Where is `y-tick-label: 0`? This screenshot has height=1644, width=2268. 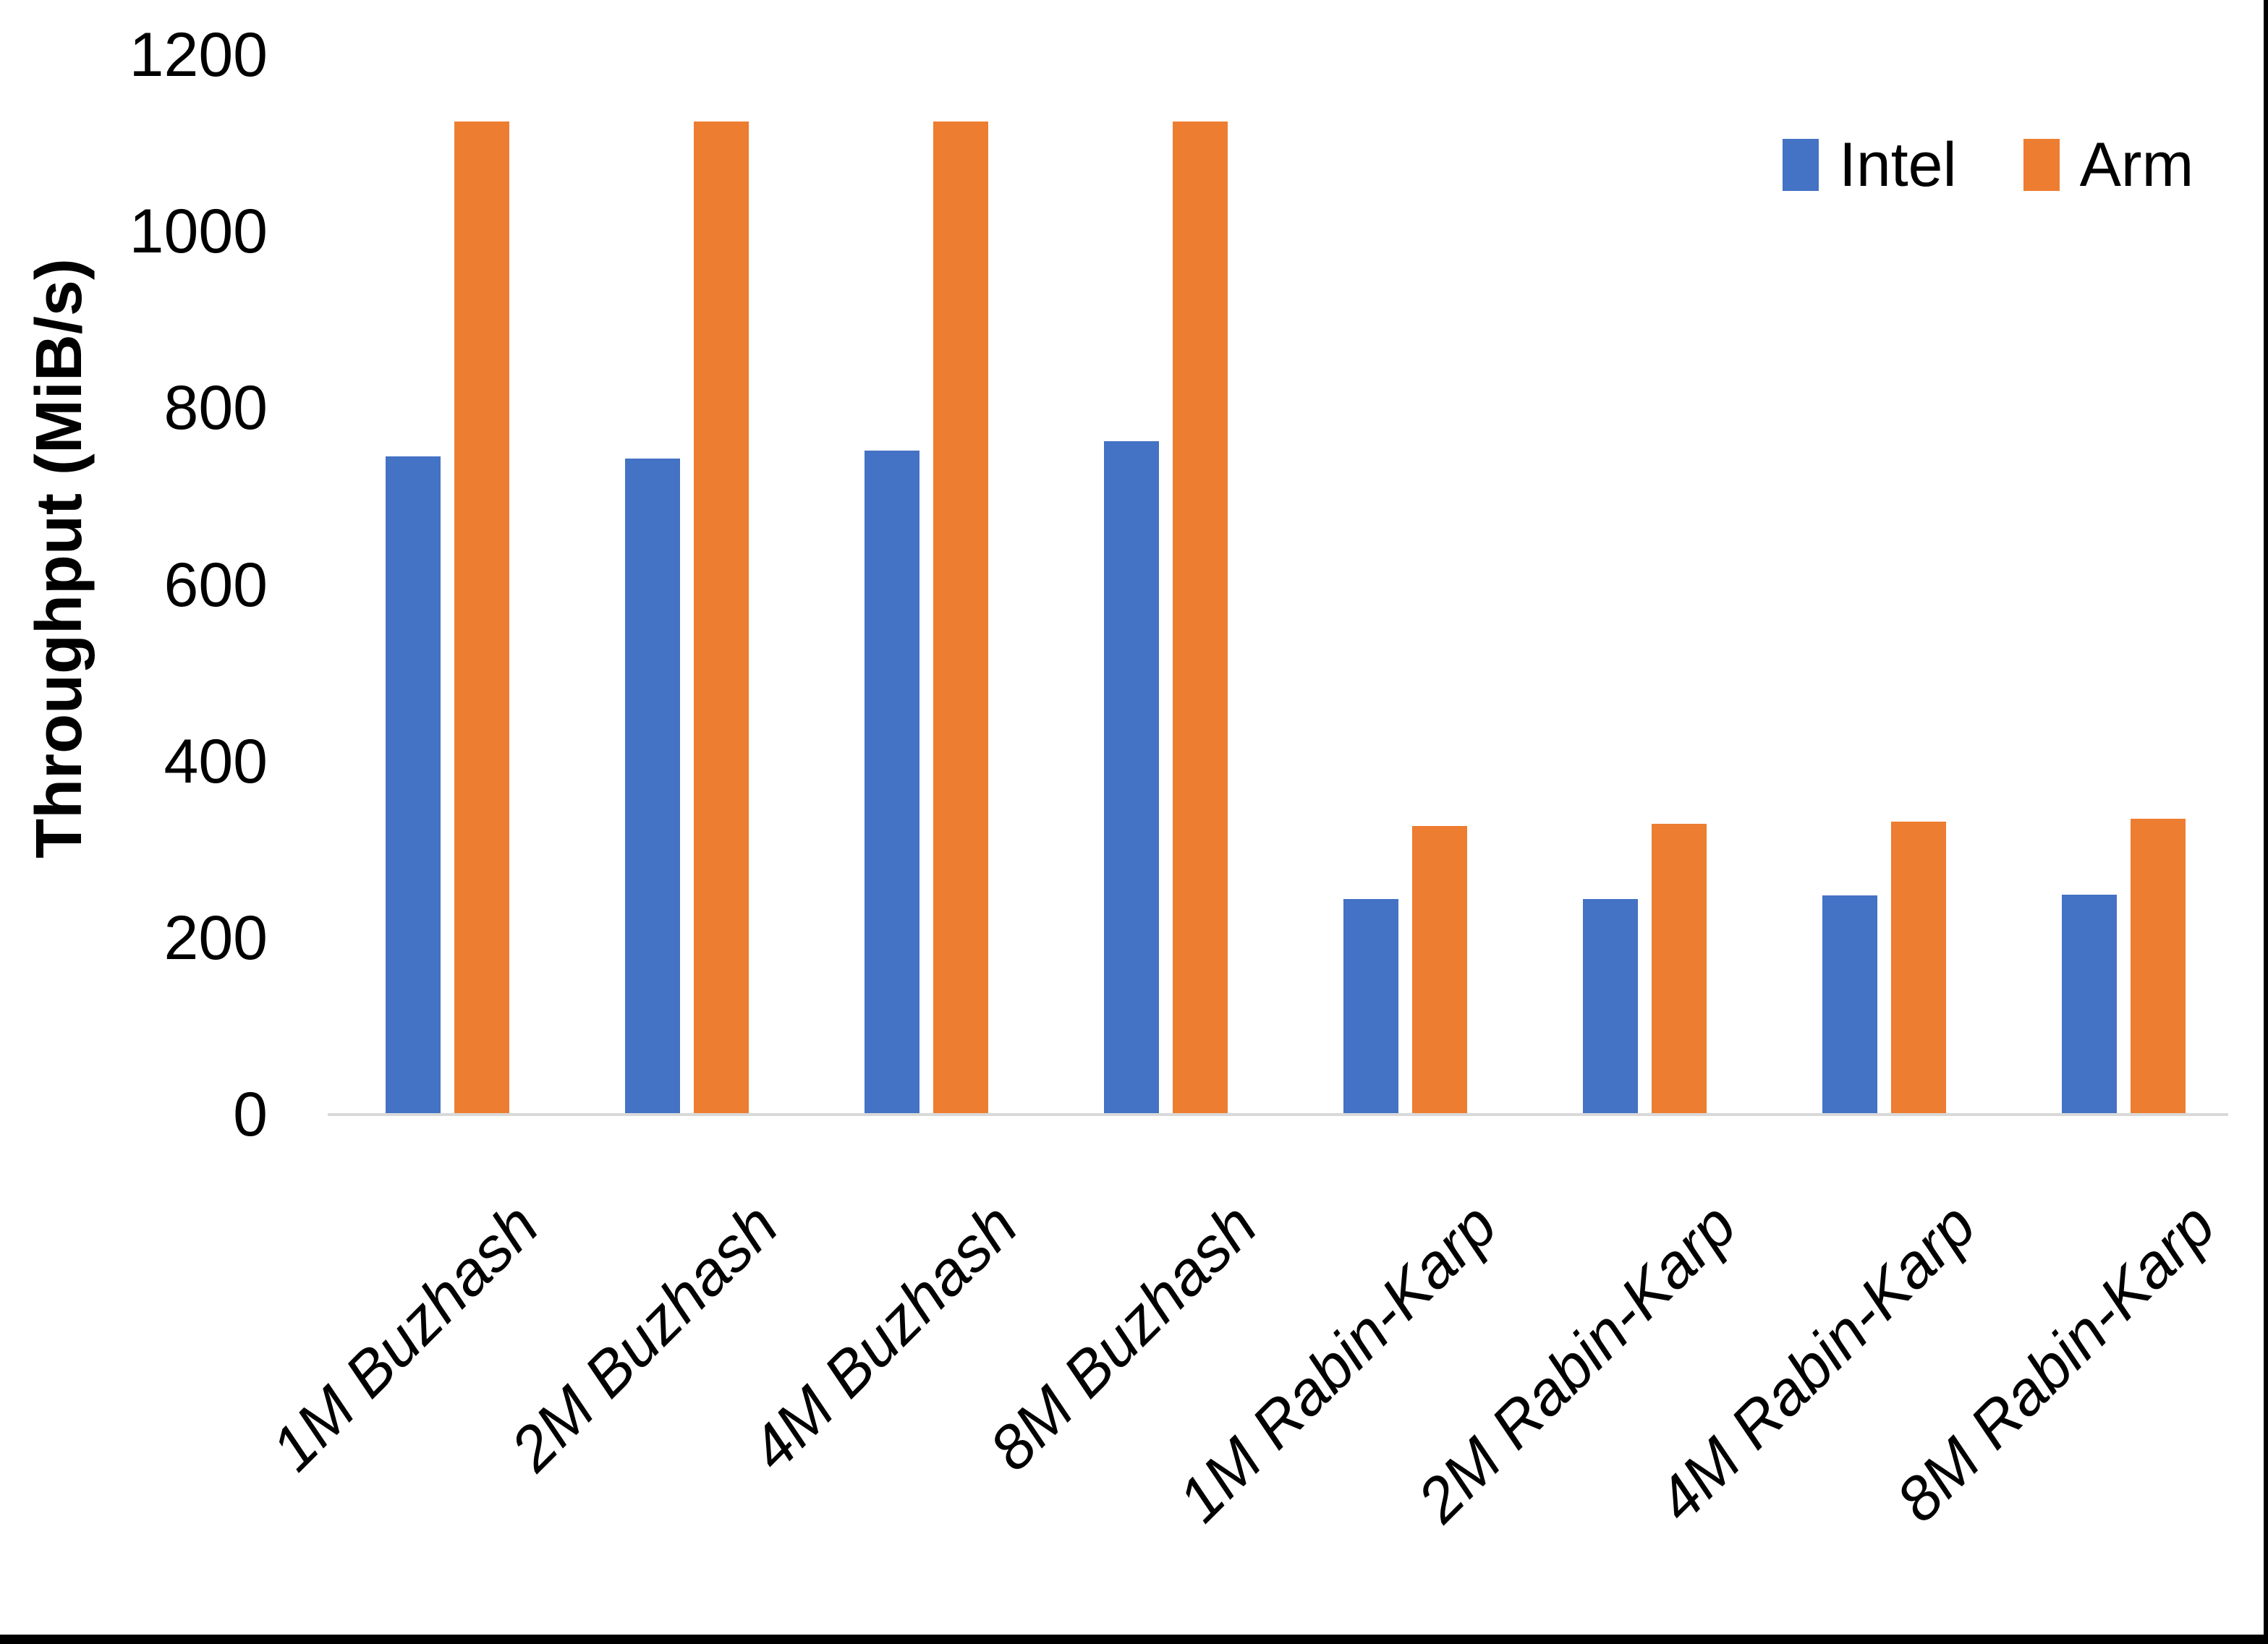 y-tick-label: 0 is located at coordinates (250, 1114).